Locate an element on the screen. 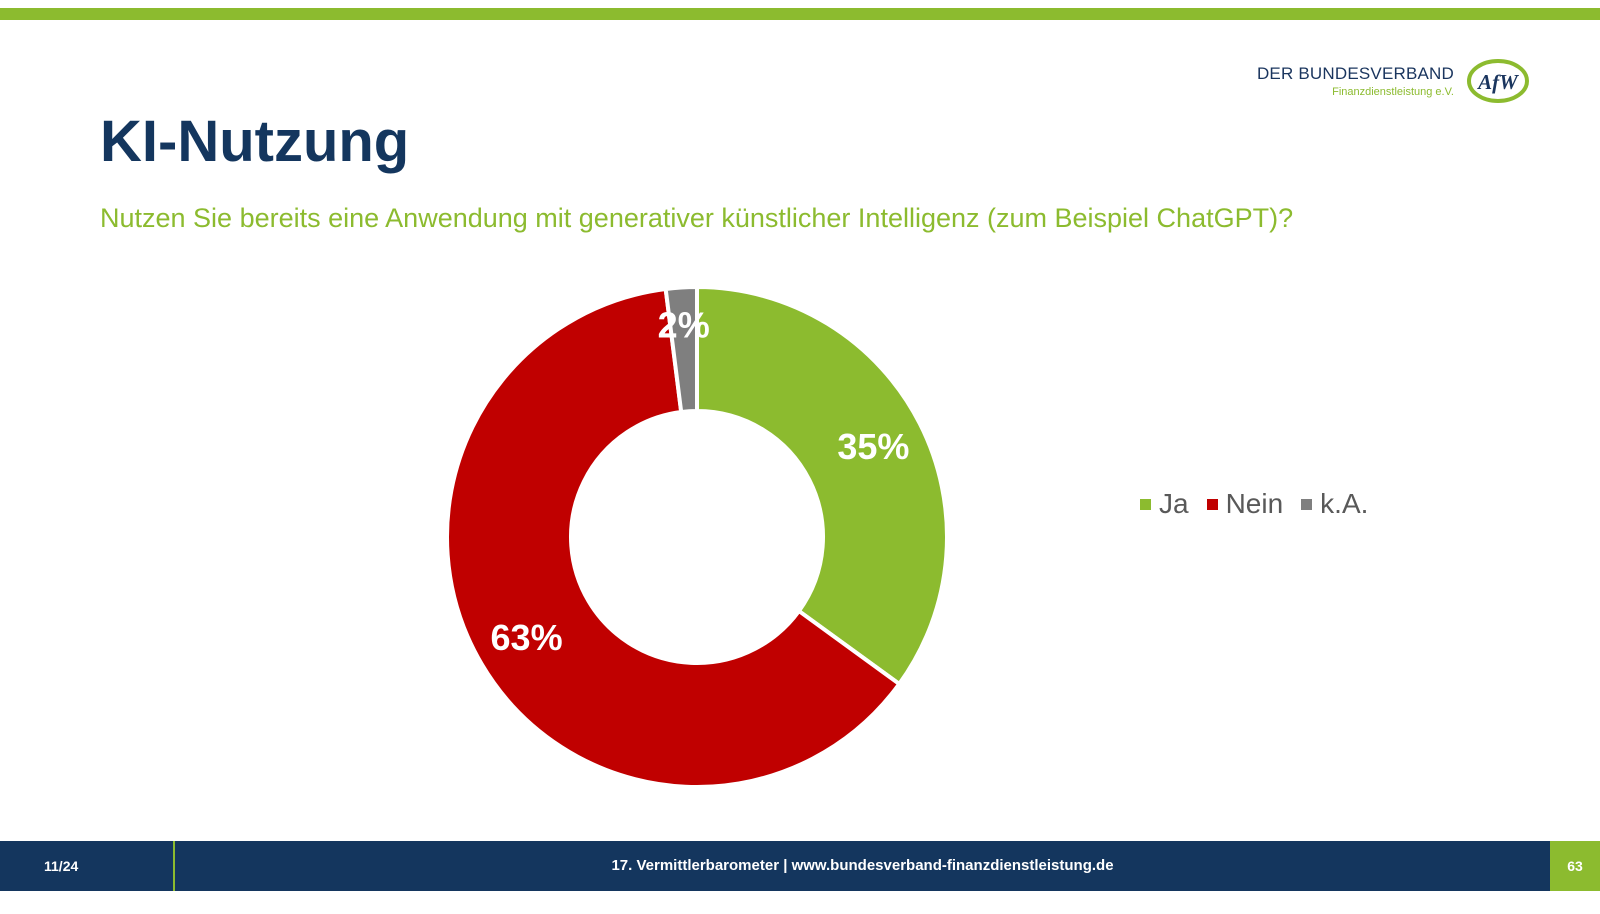 The image size is (1600, 914). legend-item: k.A. is located at coordinates (1334, 504).